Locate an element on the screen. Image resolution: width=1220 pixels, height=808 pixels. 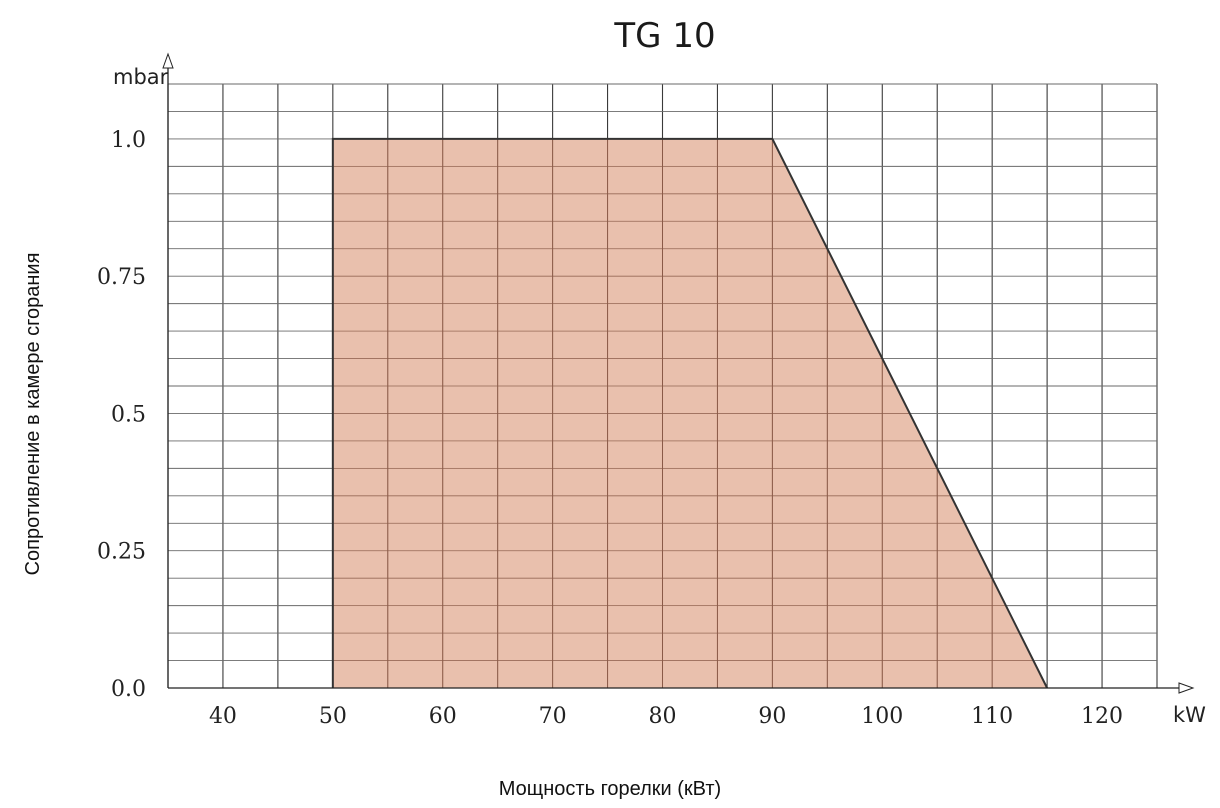
x-tick-label: 120 is located at coordinates (1102, 716).